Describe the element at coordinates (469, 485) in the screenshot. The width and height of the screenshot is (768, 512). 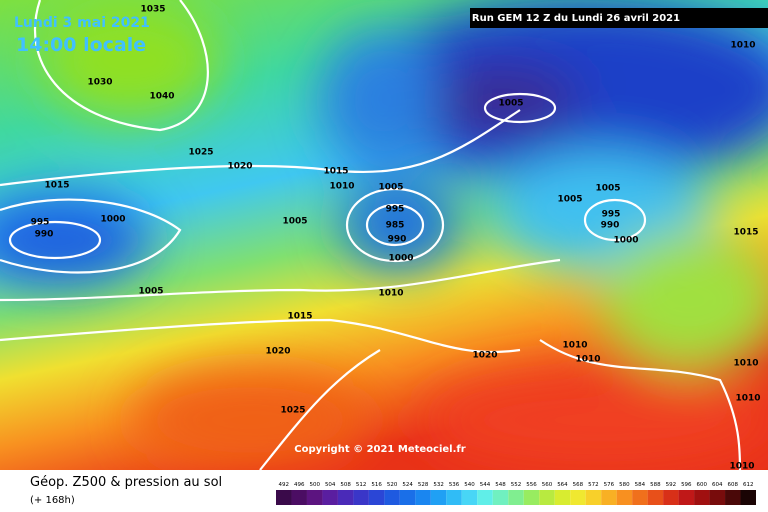
I see `colorbar-label: 540` at that location.